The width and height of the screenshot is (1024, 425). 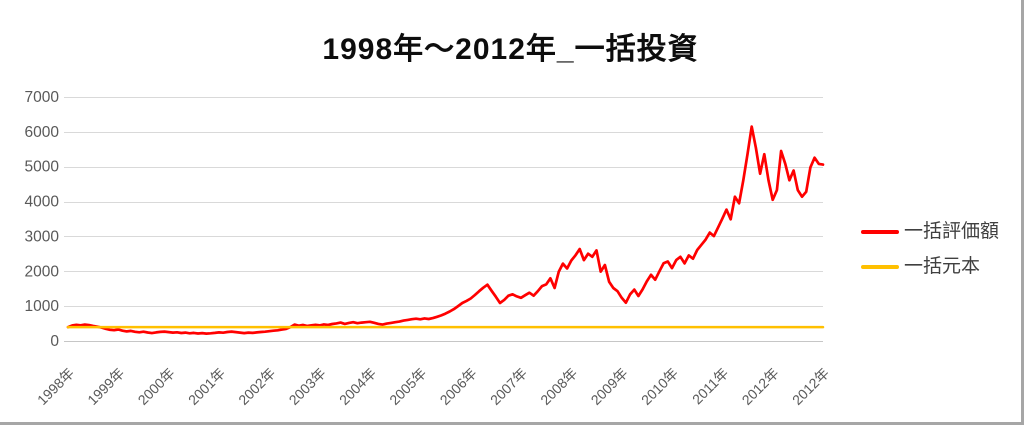 I want to click on y-axis-tick-label: 4000, so click(x=42, y=202).